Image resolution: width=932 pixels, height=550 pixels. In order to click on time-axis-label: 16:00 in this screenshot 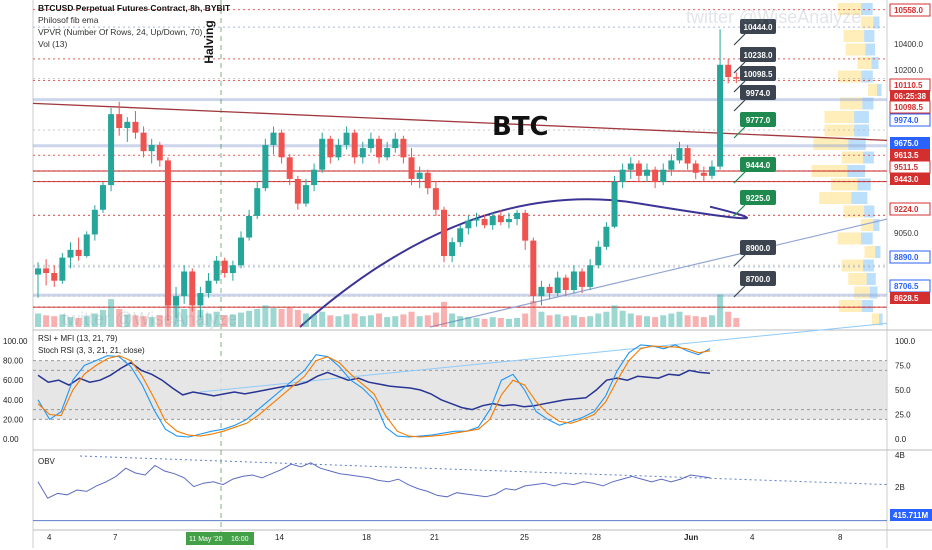, I will do `click(240, 539)`.